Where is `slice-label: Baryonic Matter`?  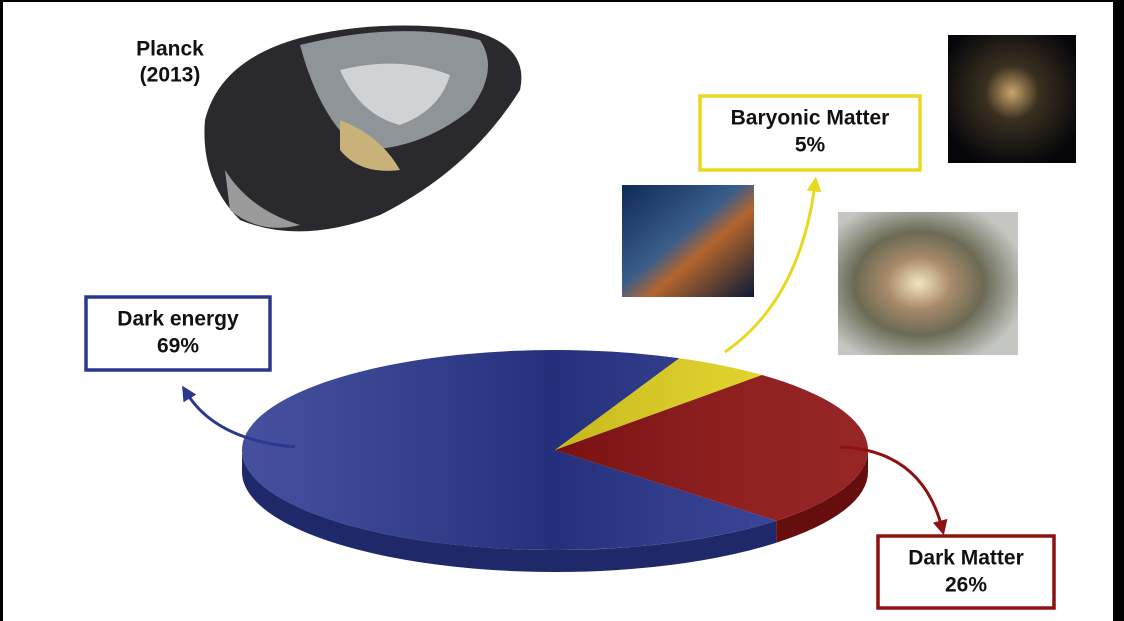 slice-label: Baryonic Matter is located at coordinates (810, 118).